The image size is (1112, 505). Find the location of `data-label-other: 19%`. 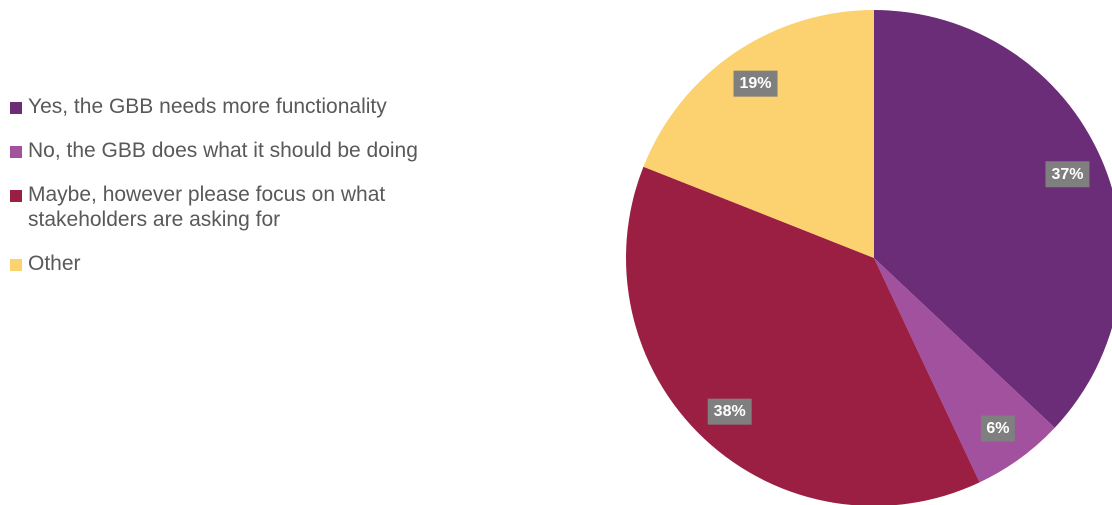

data-label-other: 19% is located at coordinates (755, 83).